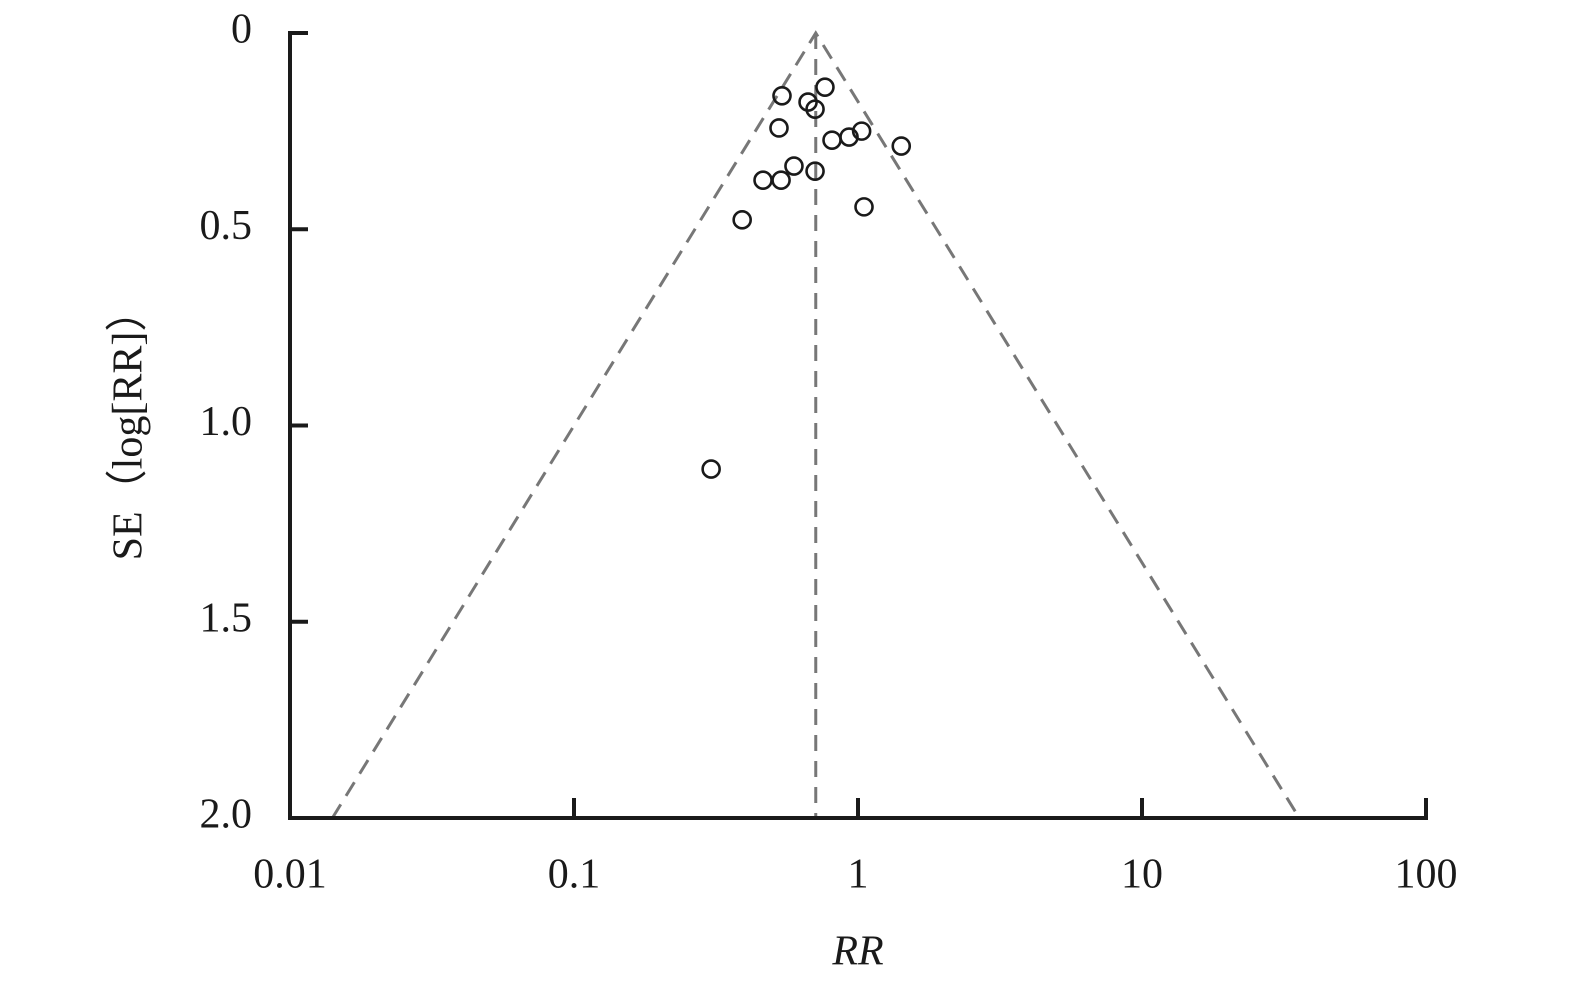  What do you see at coordinates (574, 875) in the screenshot?
I see `x-tick-label: 0.1` at bounding box center [574, 875].